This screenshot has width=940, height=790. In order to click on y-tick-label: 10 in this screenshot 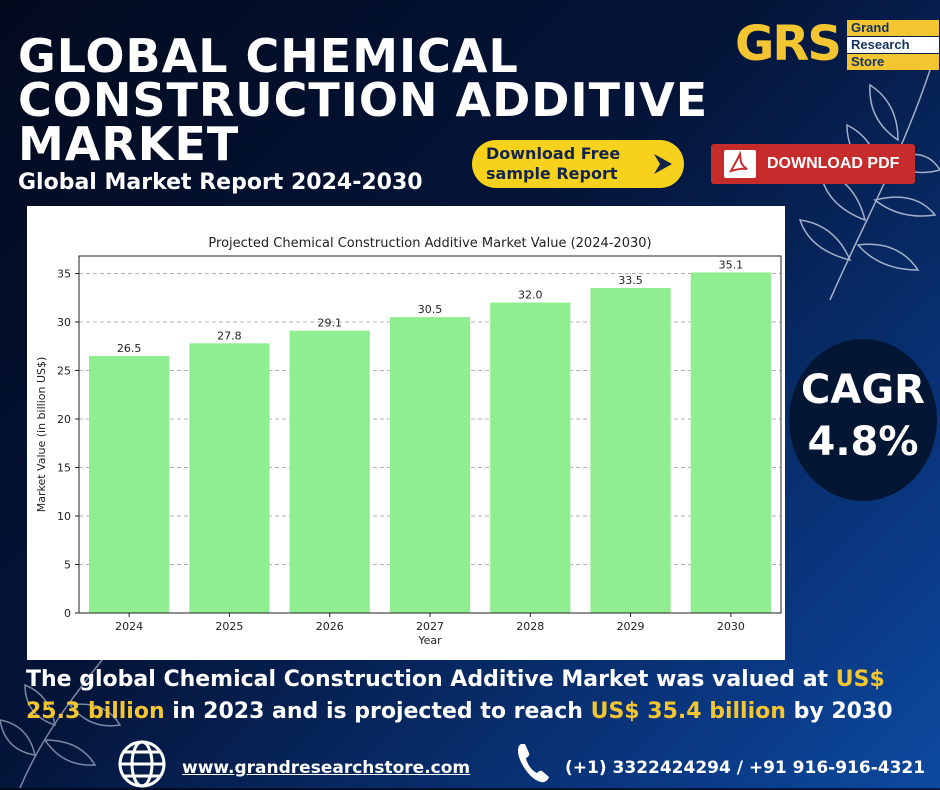, I will do `click(64, 516)`.